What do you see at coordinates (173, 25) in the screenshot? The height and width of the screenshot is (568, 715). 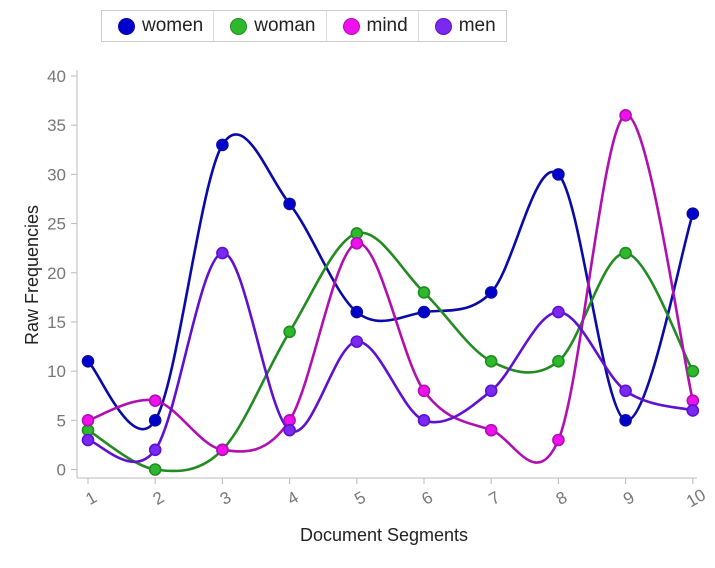 I see `legend-label: women` at bounding box center [173, 25].